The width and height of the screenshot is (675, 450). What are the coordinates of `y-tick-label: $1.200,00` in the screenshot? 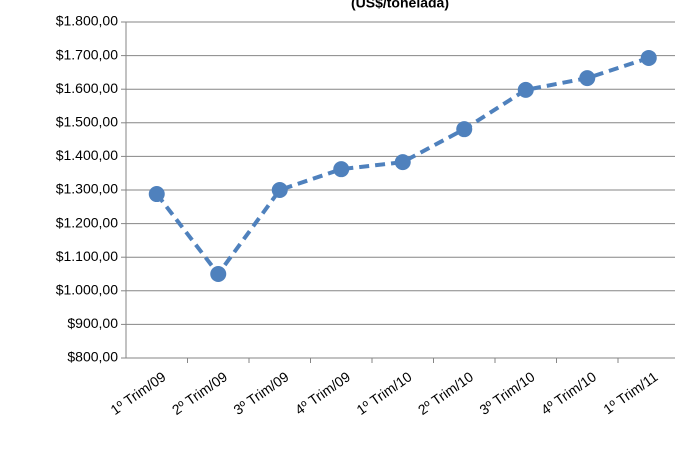 It's located at (87, 222).